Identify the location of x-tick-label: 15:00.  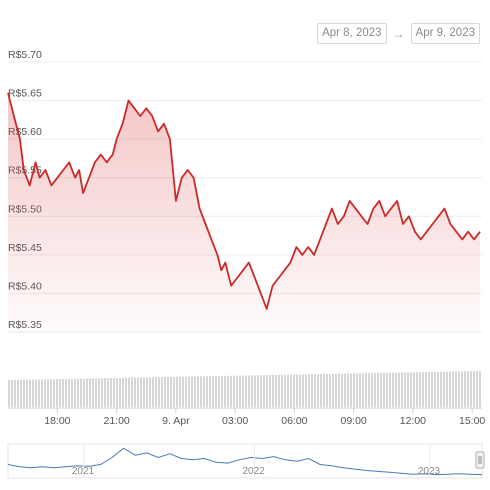
(472, 421).